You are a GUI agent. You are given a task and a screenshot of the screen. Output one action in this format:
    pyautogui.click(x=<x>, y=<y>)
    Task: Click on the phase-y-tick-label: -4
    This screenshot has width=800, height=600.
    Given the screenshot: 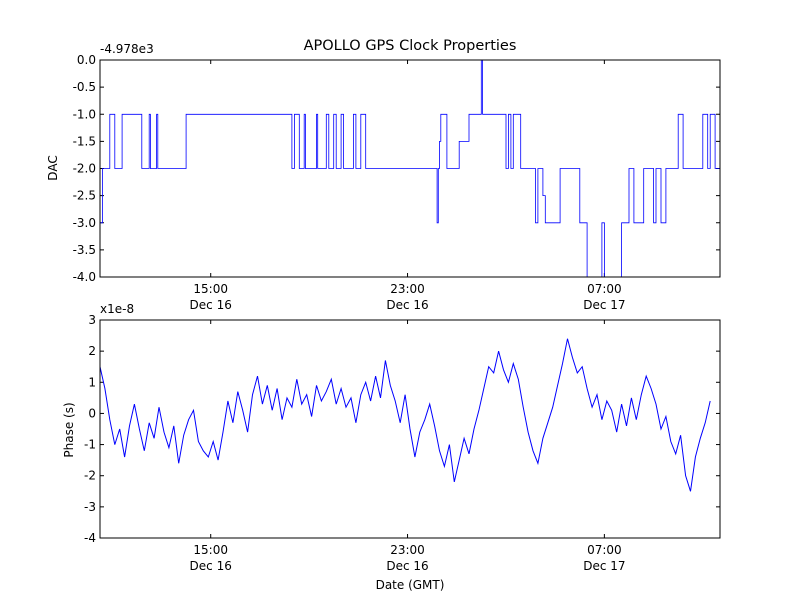 What is the action you would take?
    pyautogui.click(x=90, y=538)
    